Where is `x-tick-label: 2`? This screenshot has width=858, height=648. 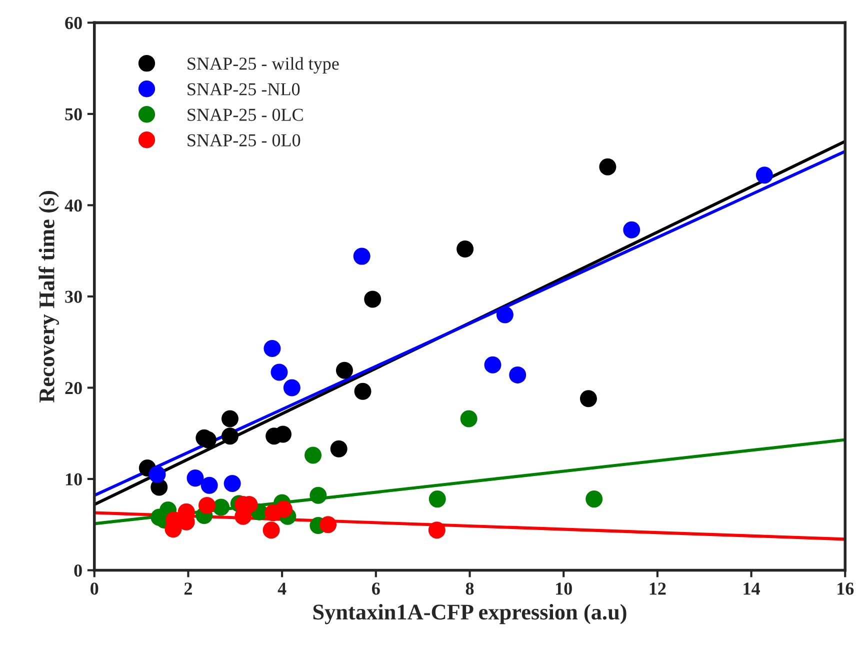 x-tick-label: 2 is located at coordinates (188, 588).